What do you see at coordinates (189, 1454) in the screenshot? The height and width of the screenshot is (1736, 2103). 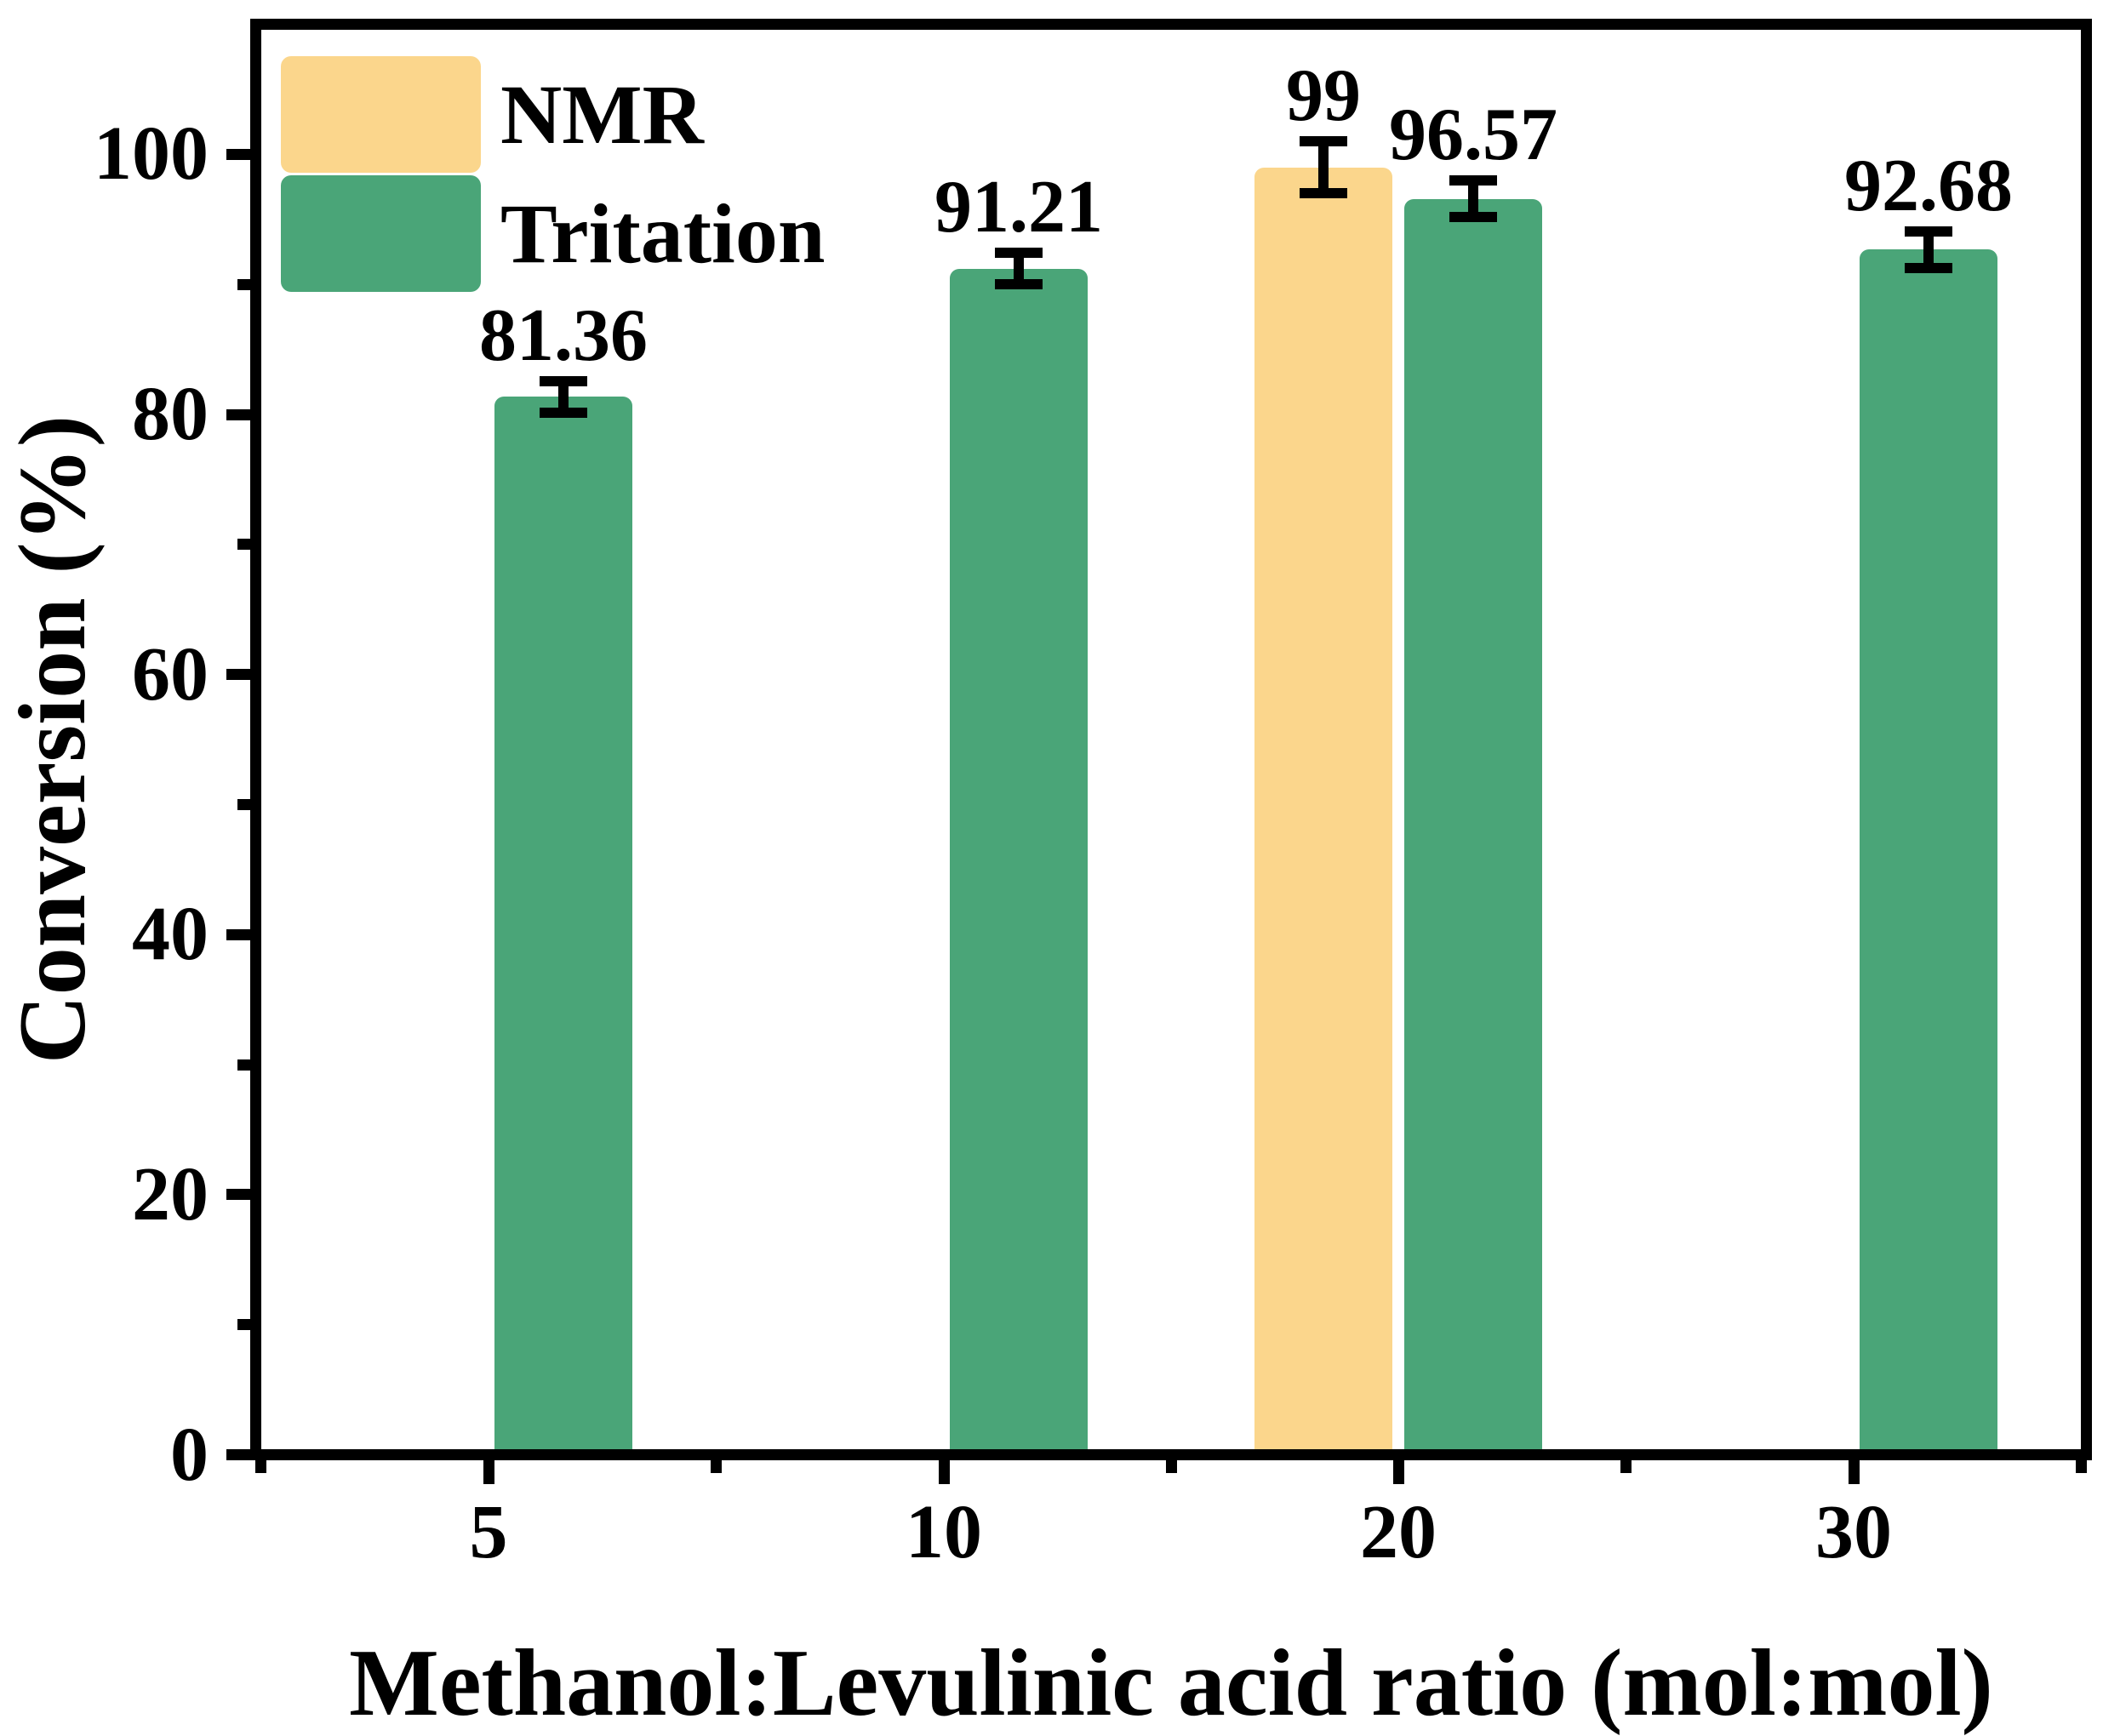 I see `y-tick-label-0: 0` at bounding box center [189, 1454].